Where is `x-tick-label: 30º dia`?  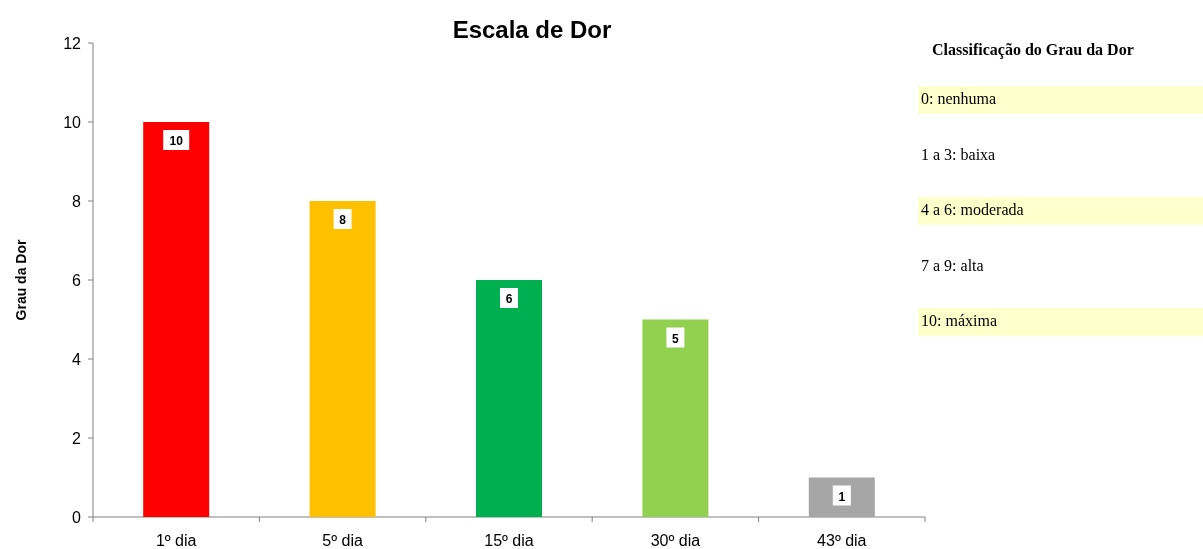
x-tick-label: 30º dia is located at coordinates (675, 540).